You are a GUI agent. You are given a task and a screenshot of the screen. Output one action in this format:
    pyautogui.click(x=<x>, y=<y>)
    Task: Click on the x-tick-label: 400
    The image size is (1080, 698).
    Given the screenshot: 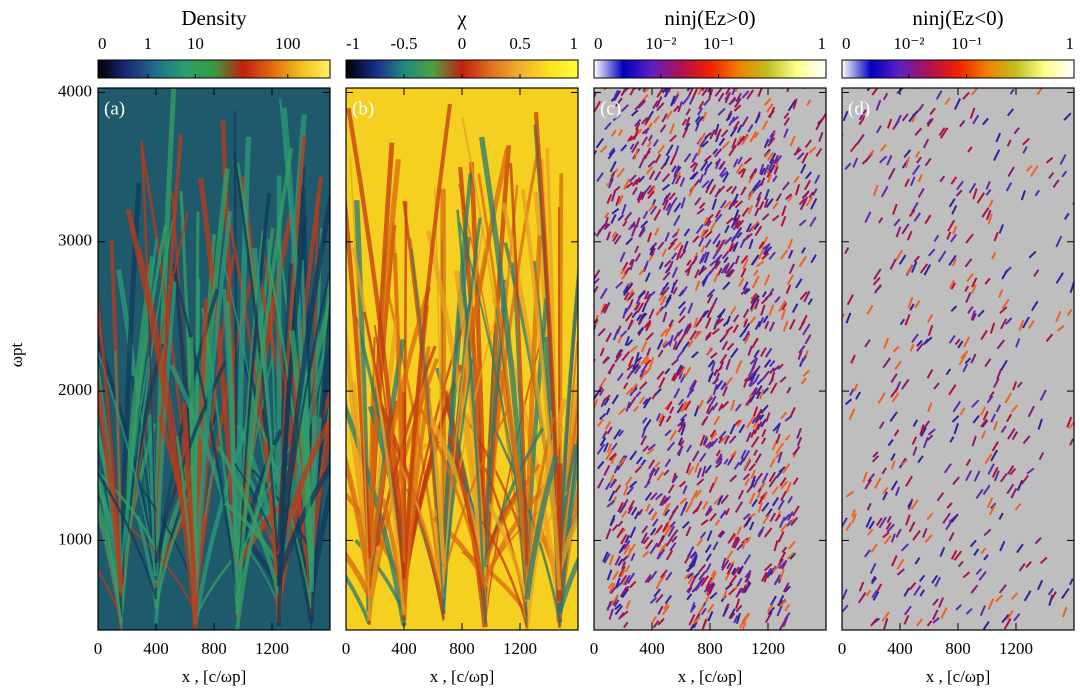 What is the action you would take?
    pyautogui.click(x=900, y=648)
    